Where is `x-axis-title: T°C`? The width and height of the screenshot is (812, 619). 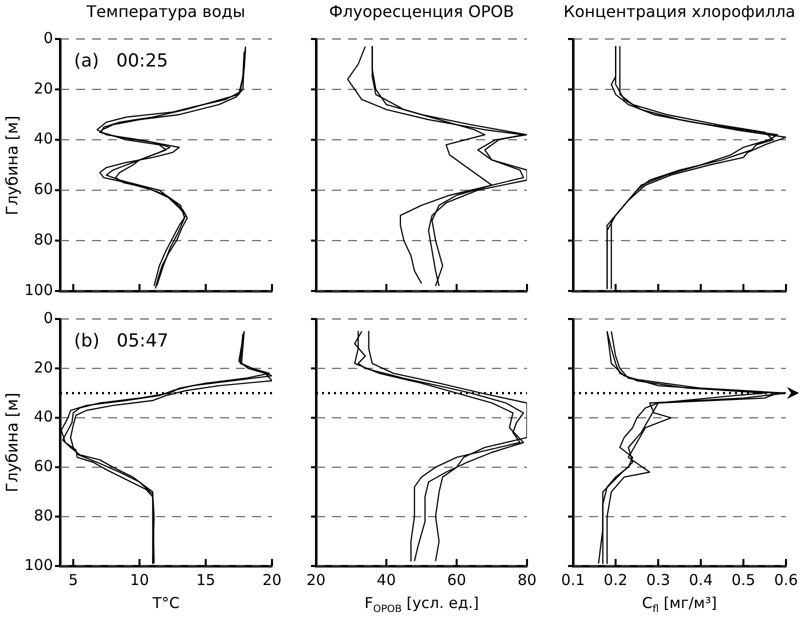
x-axis-title: T°C is located at coordinates (166, 603).